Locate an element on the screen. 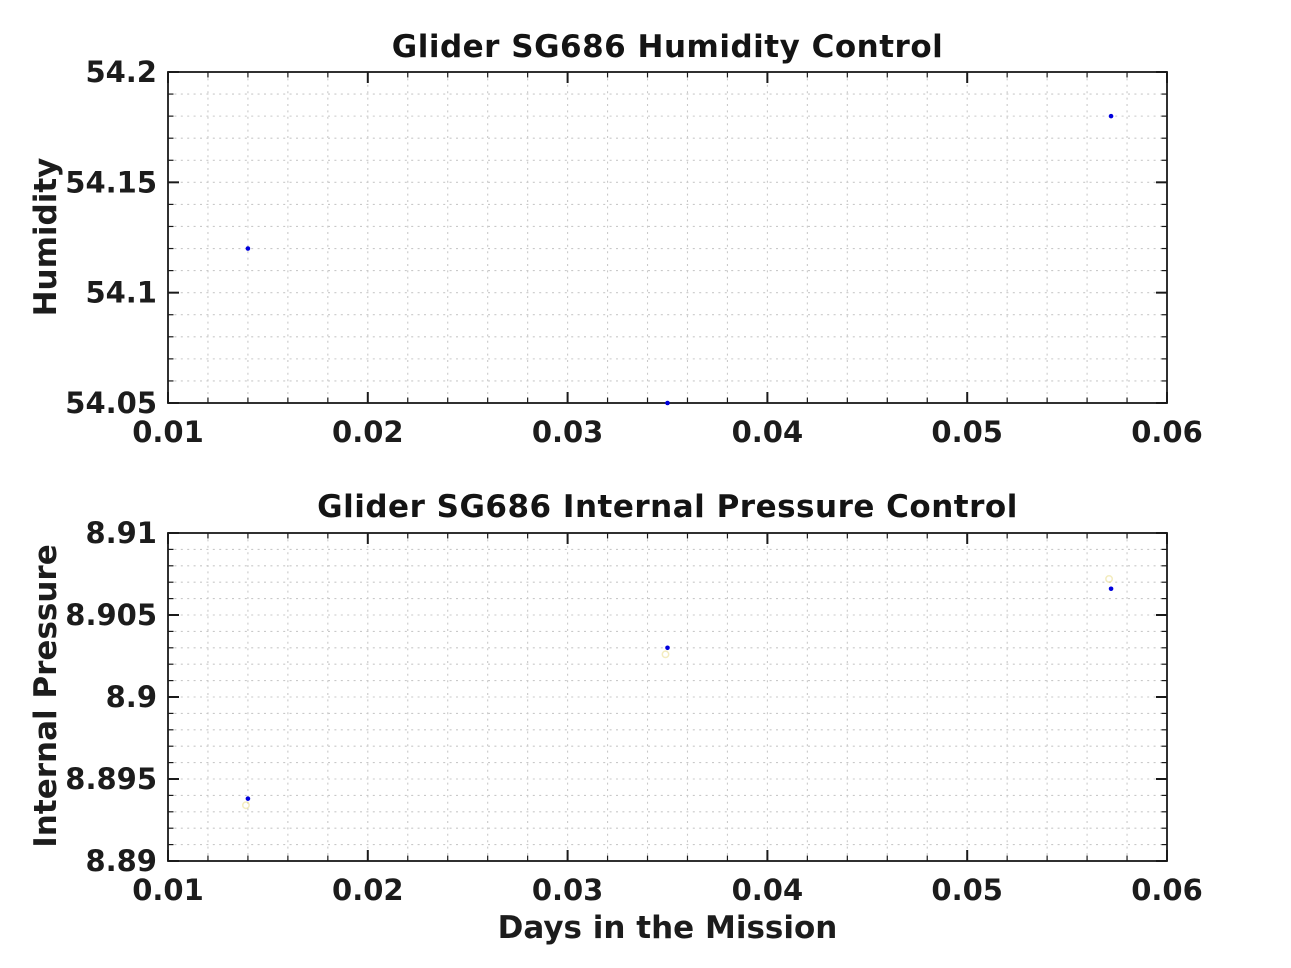 The height and width of the screenshot is (968, 1291). y-tick-label: 54.2 is located at coordinates (121, 72).